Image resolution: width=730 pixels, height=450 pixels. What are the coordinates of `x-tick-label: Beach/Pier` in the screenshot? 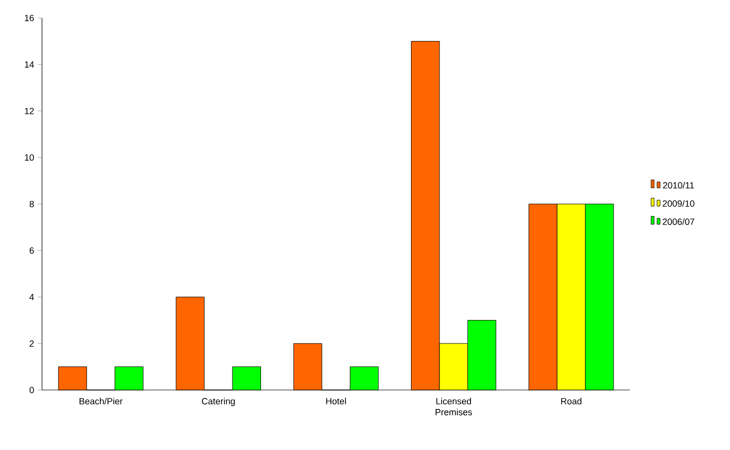 It's located at (101, 401).